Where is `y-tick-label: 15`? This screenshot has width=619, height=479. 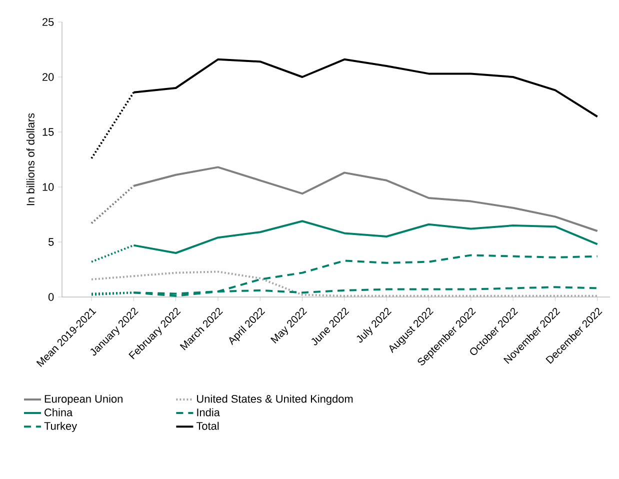 y-tick-label: 15 is located at coordinates (48, 132).